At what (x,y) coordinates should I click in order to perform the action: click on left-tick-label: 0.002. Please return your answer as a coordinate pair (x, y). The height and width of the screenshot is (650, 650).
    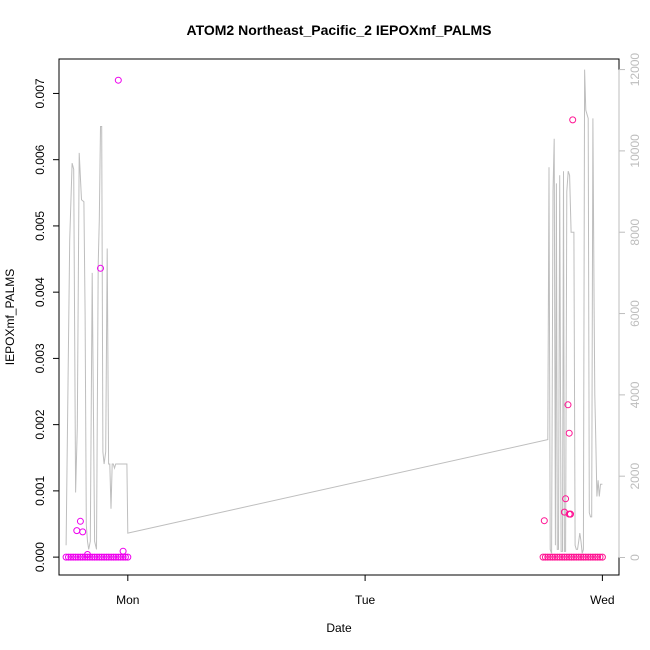
    Looking at the image, I should click on (40, 424).